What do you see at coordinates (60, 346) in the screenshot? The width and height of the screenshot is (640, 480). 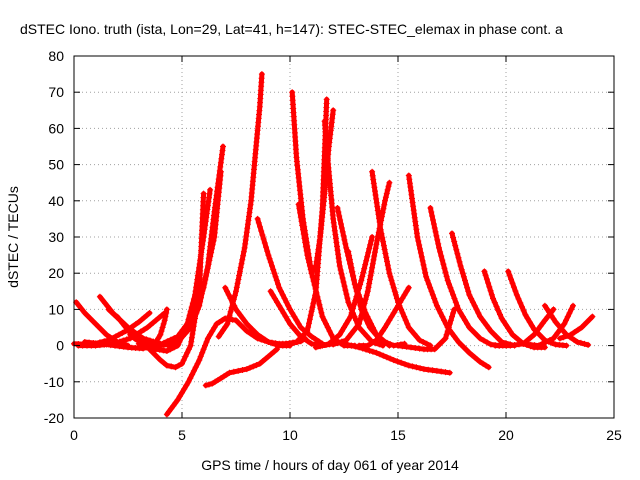 I see `y-tick-label: 0` at bounding box center [60, 346].